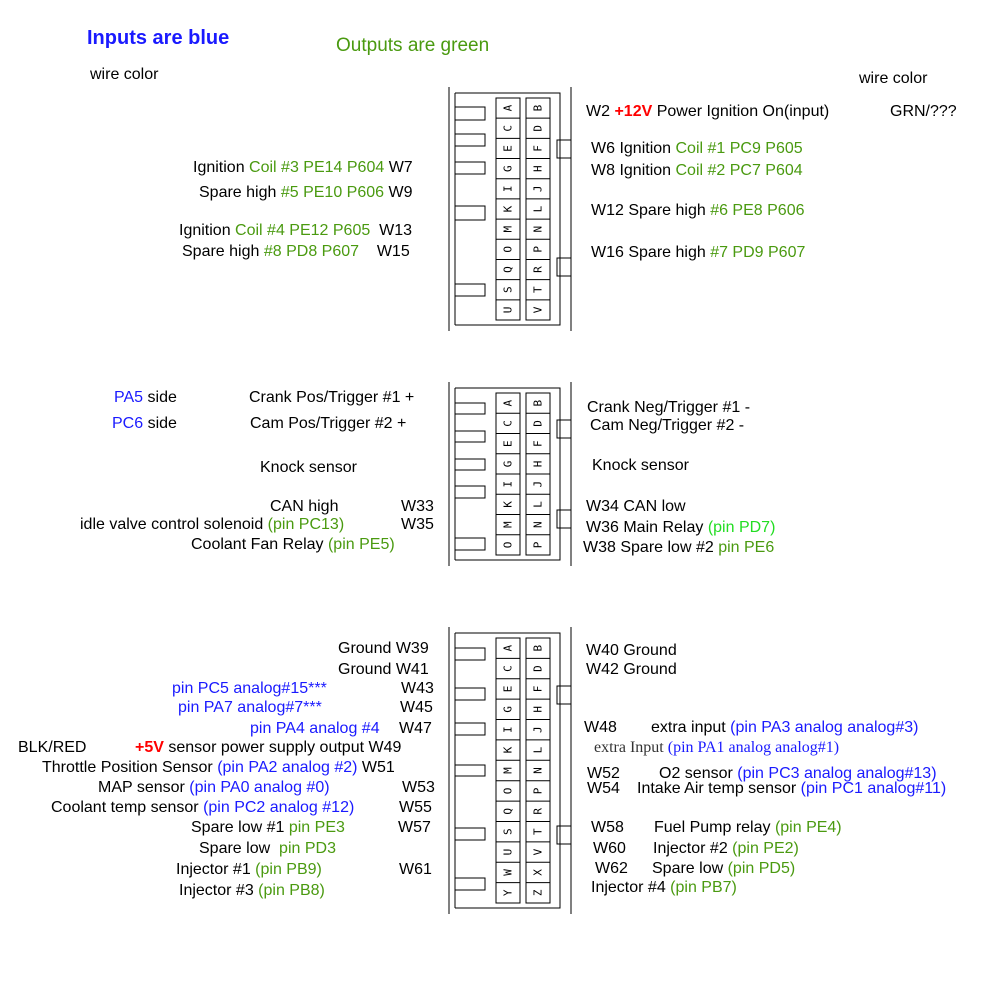  Describe the element at coordinates (268, 827) in the screenshot. I see `c3-spare-low1: Spare low #1 pin PE3` at that location.